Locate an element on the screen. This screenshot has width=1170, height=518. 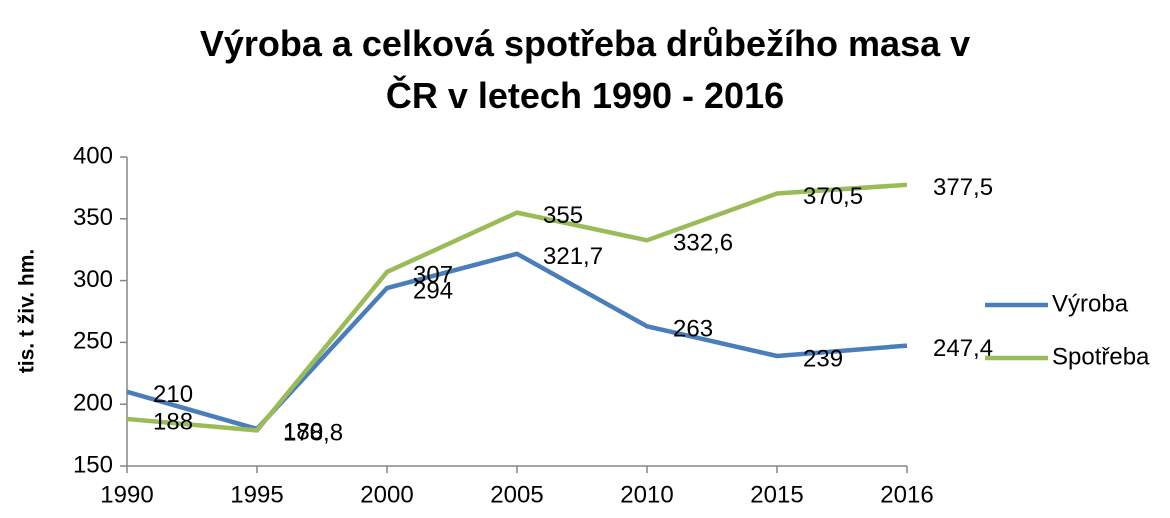
data-label: 294 is located at coordinates (433, 290).